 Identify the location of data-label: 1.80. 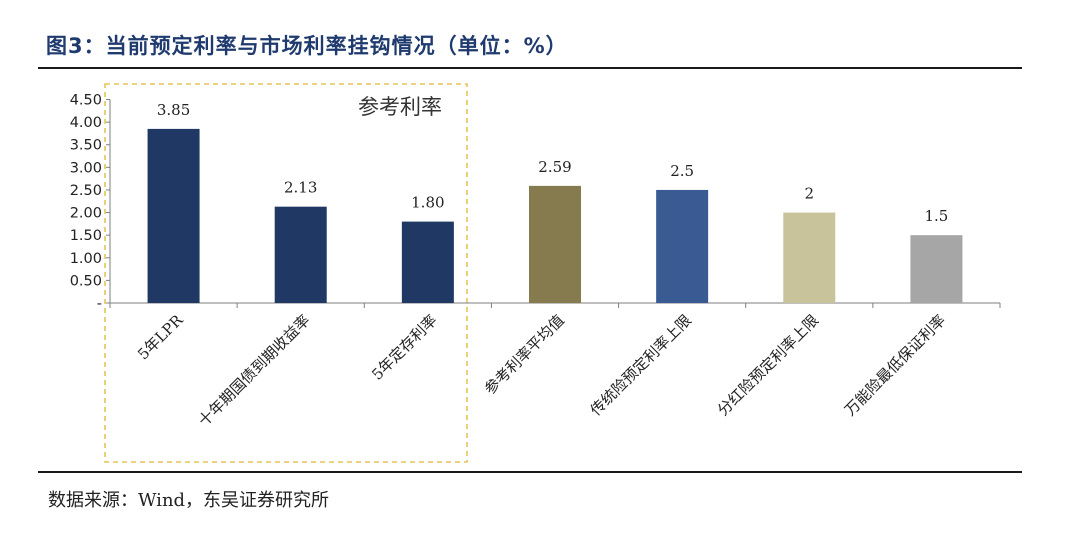
(427, 203).